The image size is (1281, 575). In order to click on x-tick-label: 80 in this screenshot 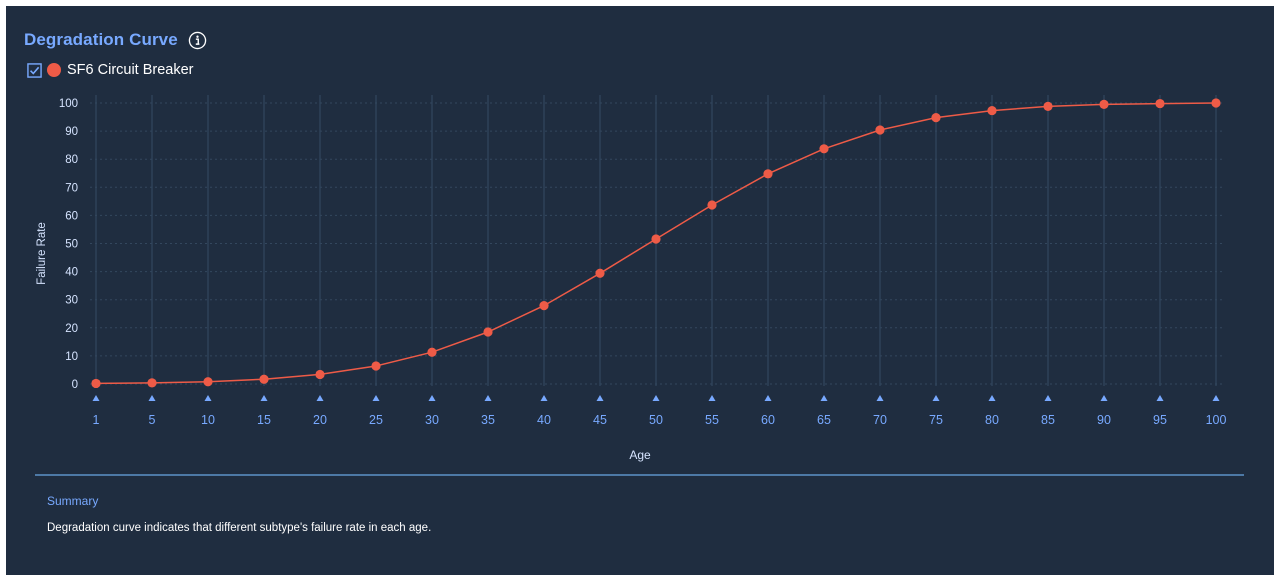, I will do `click(992, 420)`.